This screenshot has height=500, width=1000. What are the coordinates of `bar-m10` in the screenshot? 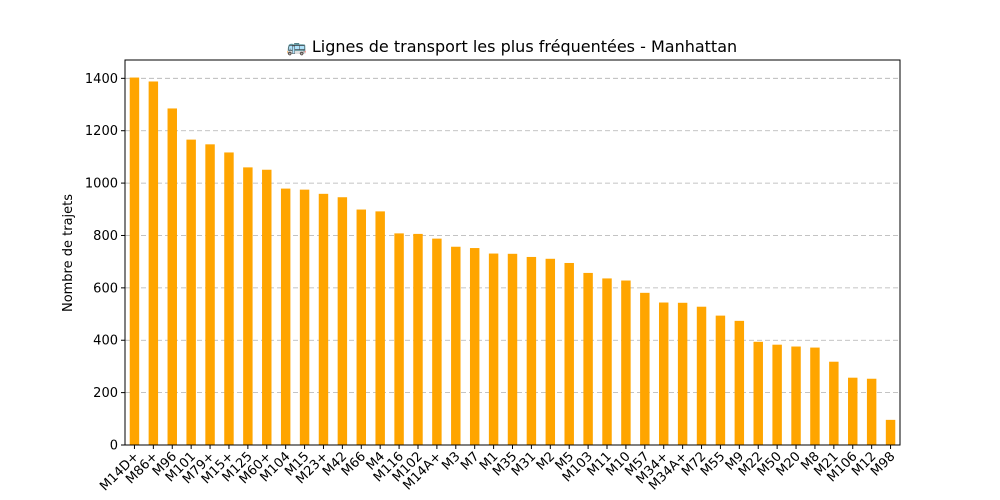 It's located at (626, 362).